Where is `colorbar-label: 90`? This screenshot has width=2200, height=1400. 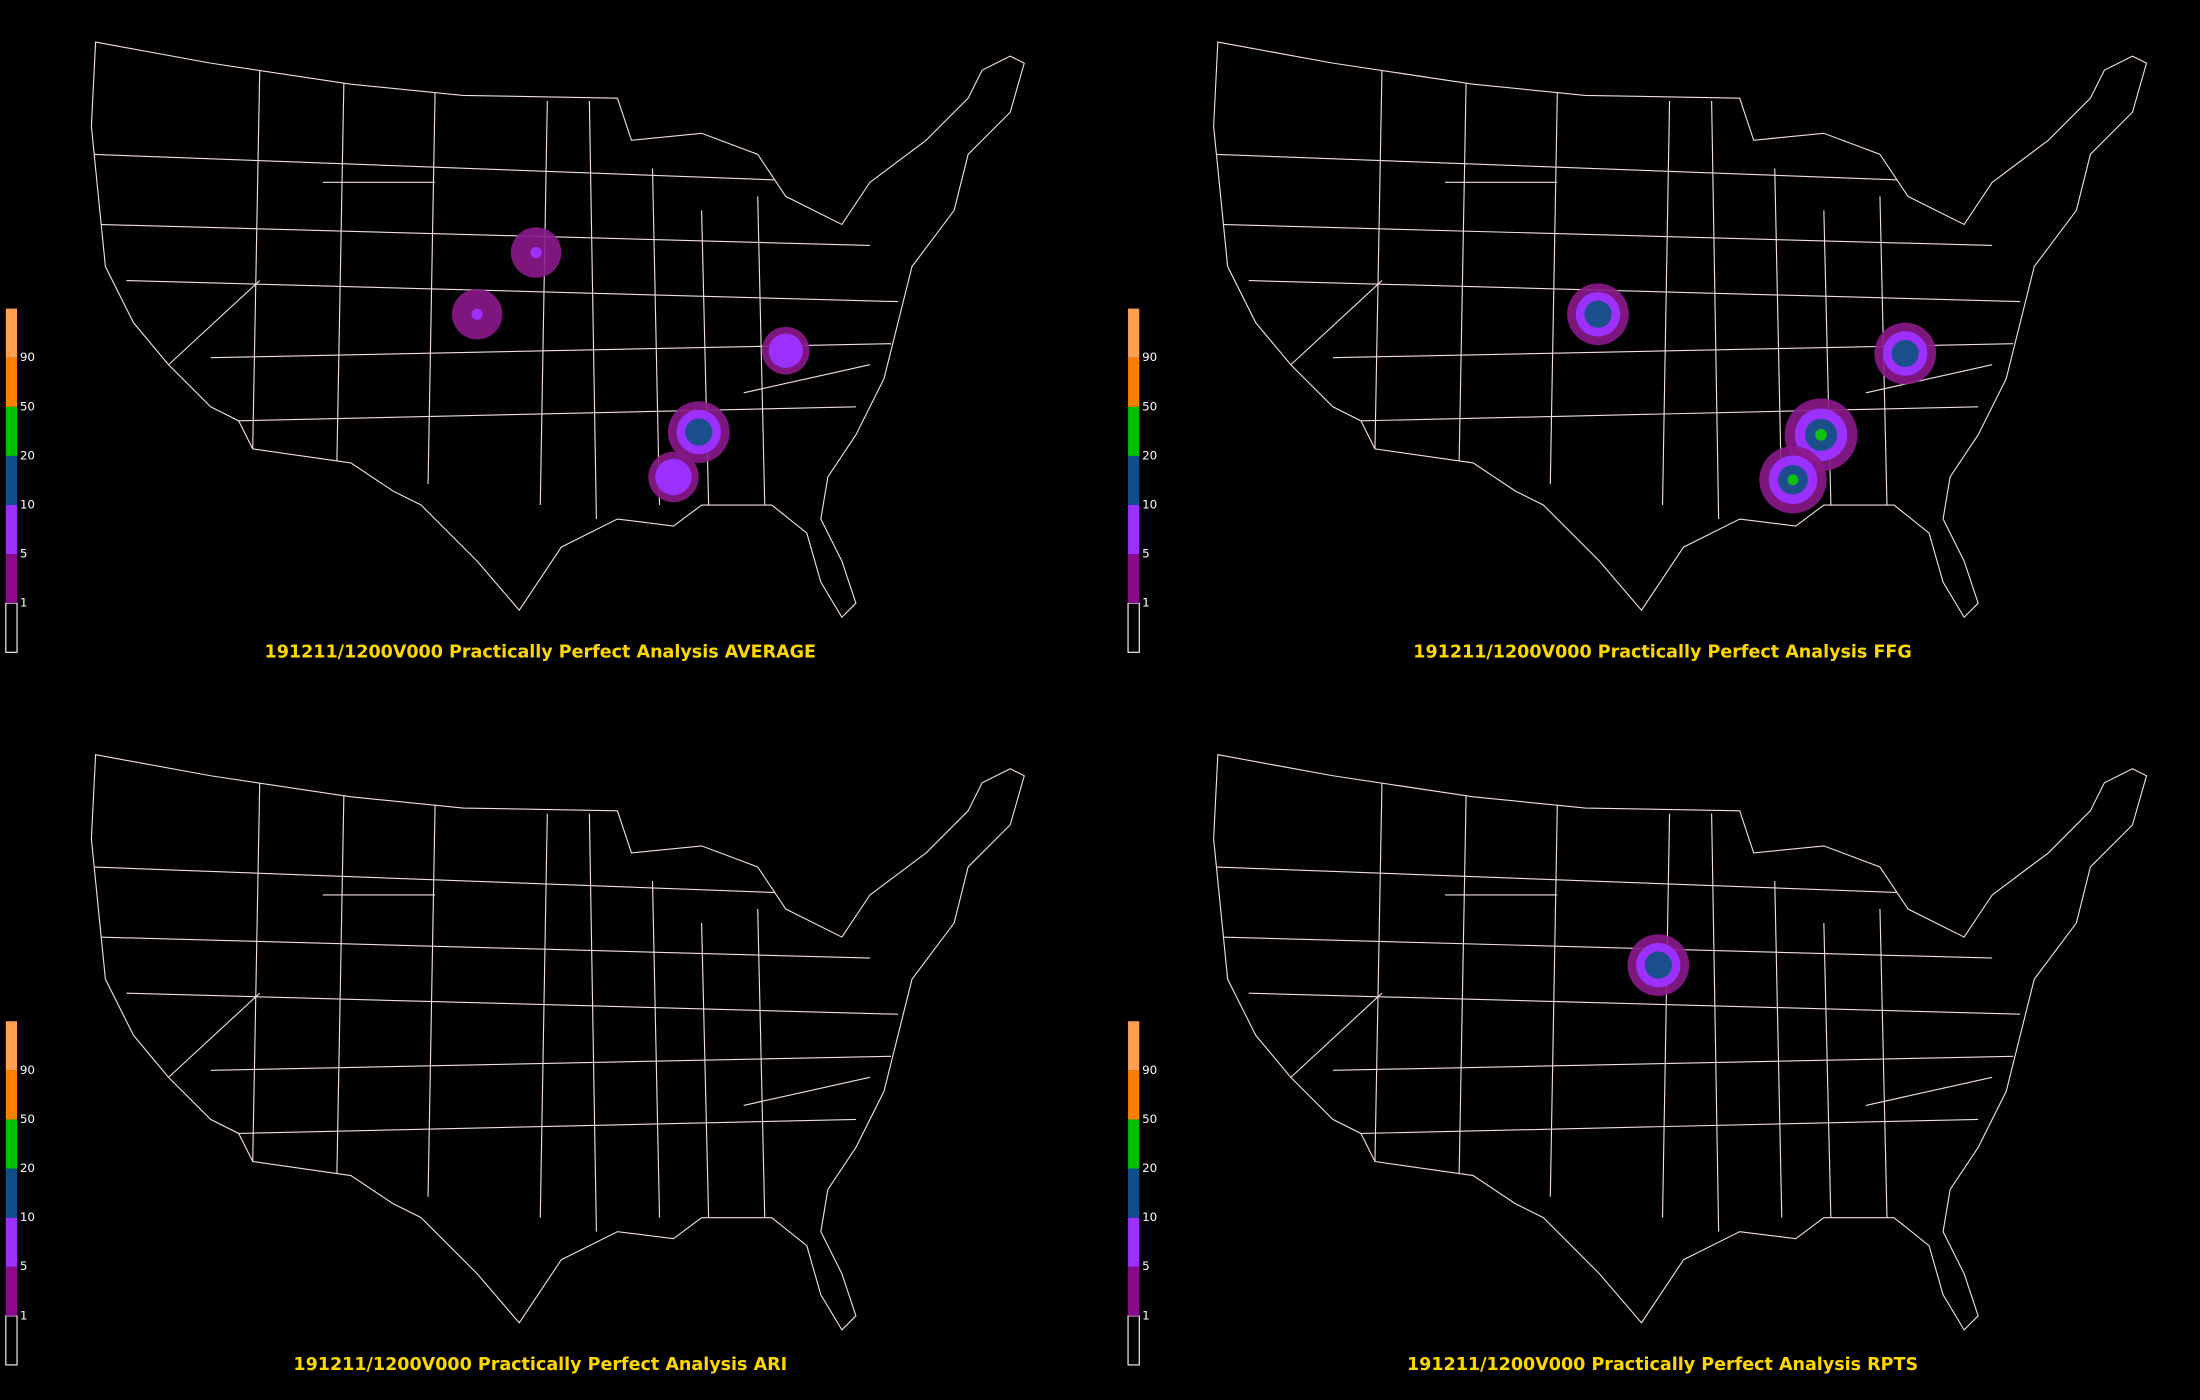
colorbar-label: 90 is located at coordinates (1149, 357).